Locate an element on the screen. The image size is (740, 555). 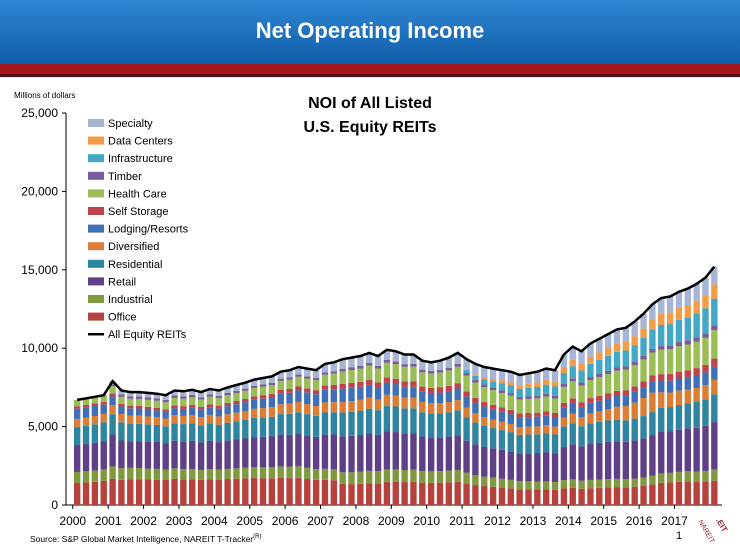
x-tick-label: 2000 is located at coordinates (72, 521).